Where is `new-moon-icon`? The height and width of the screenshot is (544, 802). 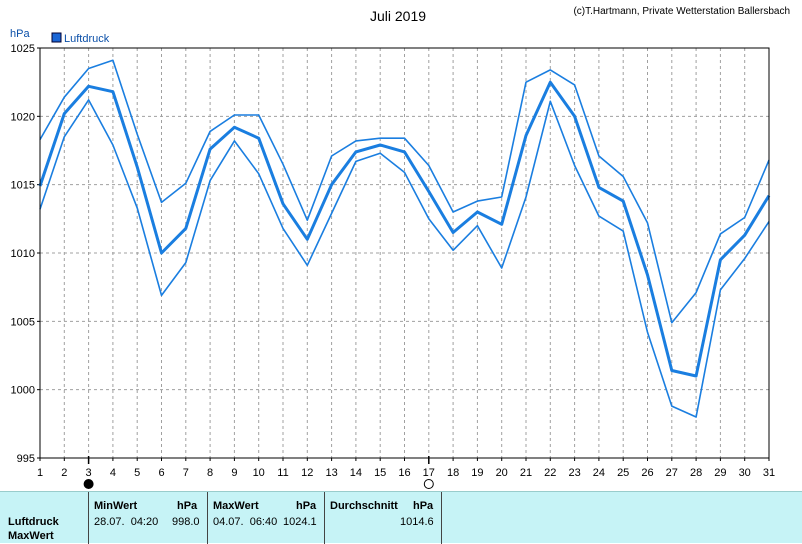
new-moon-icon is located at coordinates (88, 484).